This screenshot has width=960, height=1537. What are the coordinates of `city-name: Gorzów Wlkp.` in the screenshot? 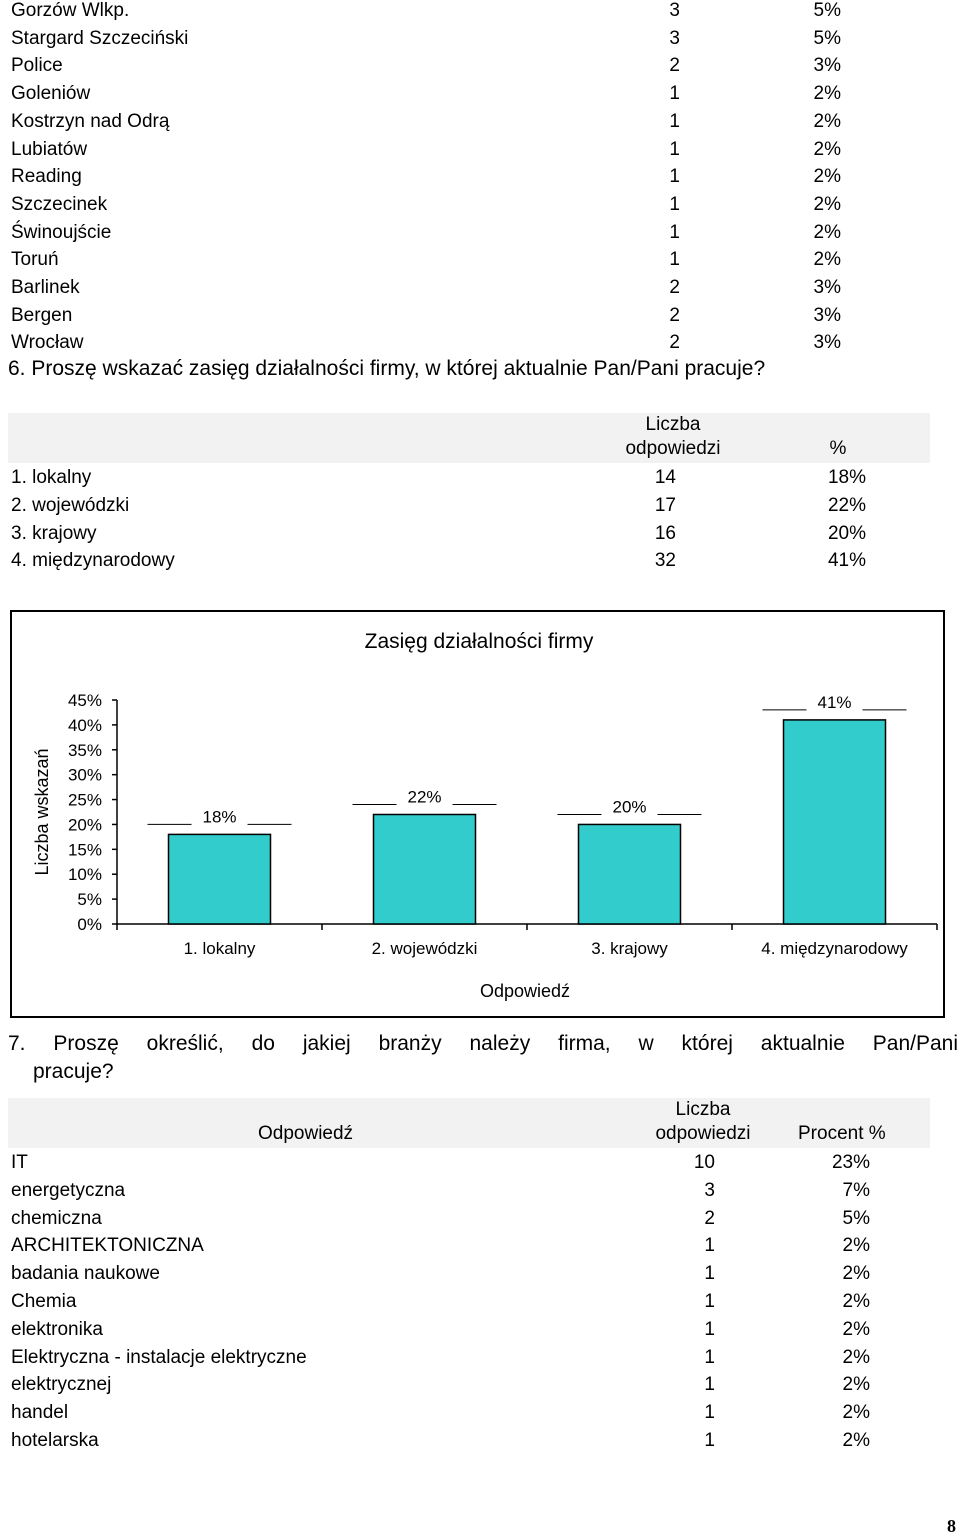 It's located at (70, 10).